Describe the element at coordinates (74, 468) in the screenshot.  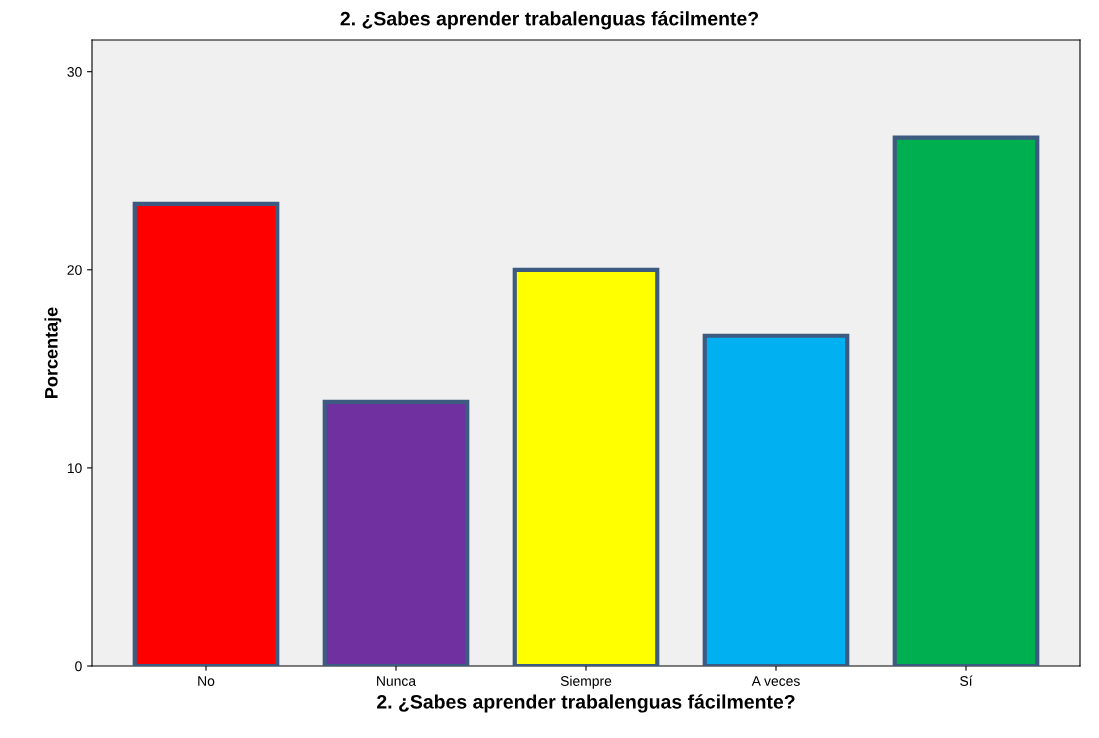
I see `y-tick-label: 10` at that location.